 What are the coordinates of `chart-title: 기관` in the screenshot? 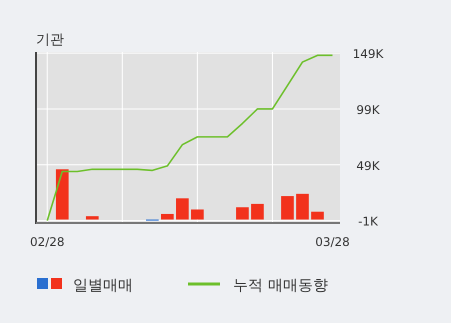 It's located at (50, 40).